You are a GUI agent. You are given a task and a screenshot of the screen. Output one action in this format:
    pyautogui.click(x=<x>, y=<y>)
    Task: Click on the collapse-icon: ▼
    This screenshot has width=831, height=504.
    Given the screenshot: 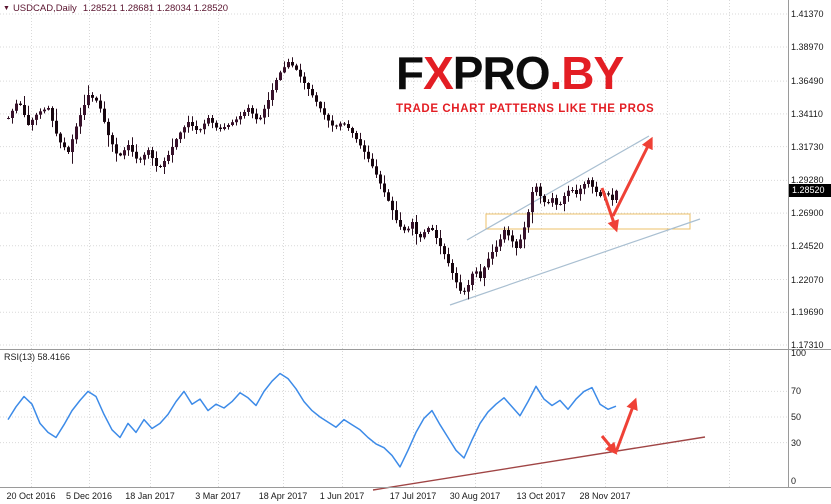 What is the action you would take?
    pyautogui.click(x=6, y=8)
    